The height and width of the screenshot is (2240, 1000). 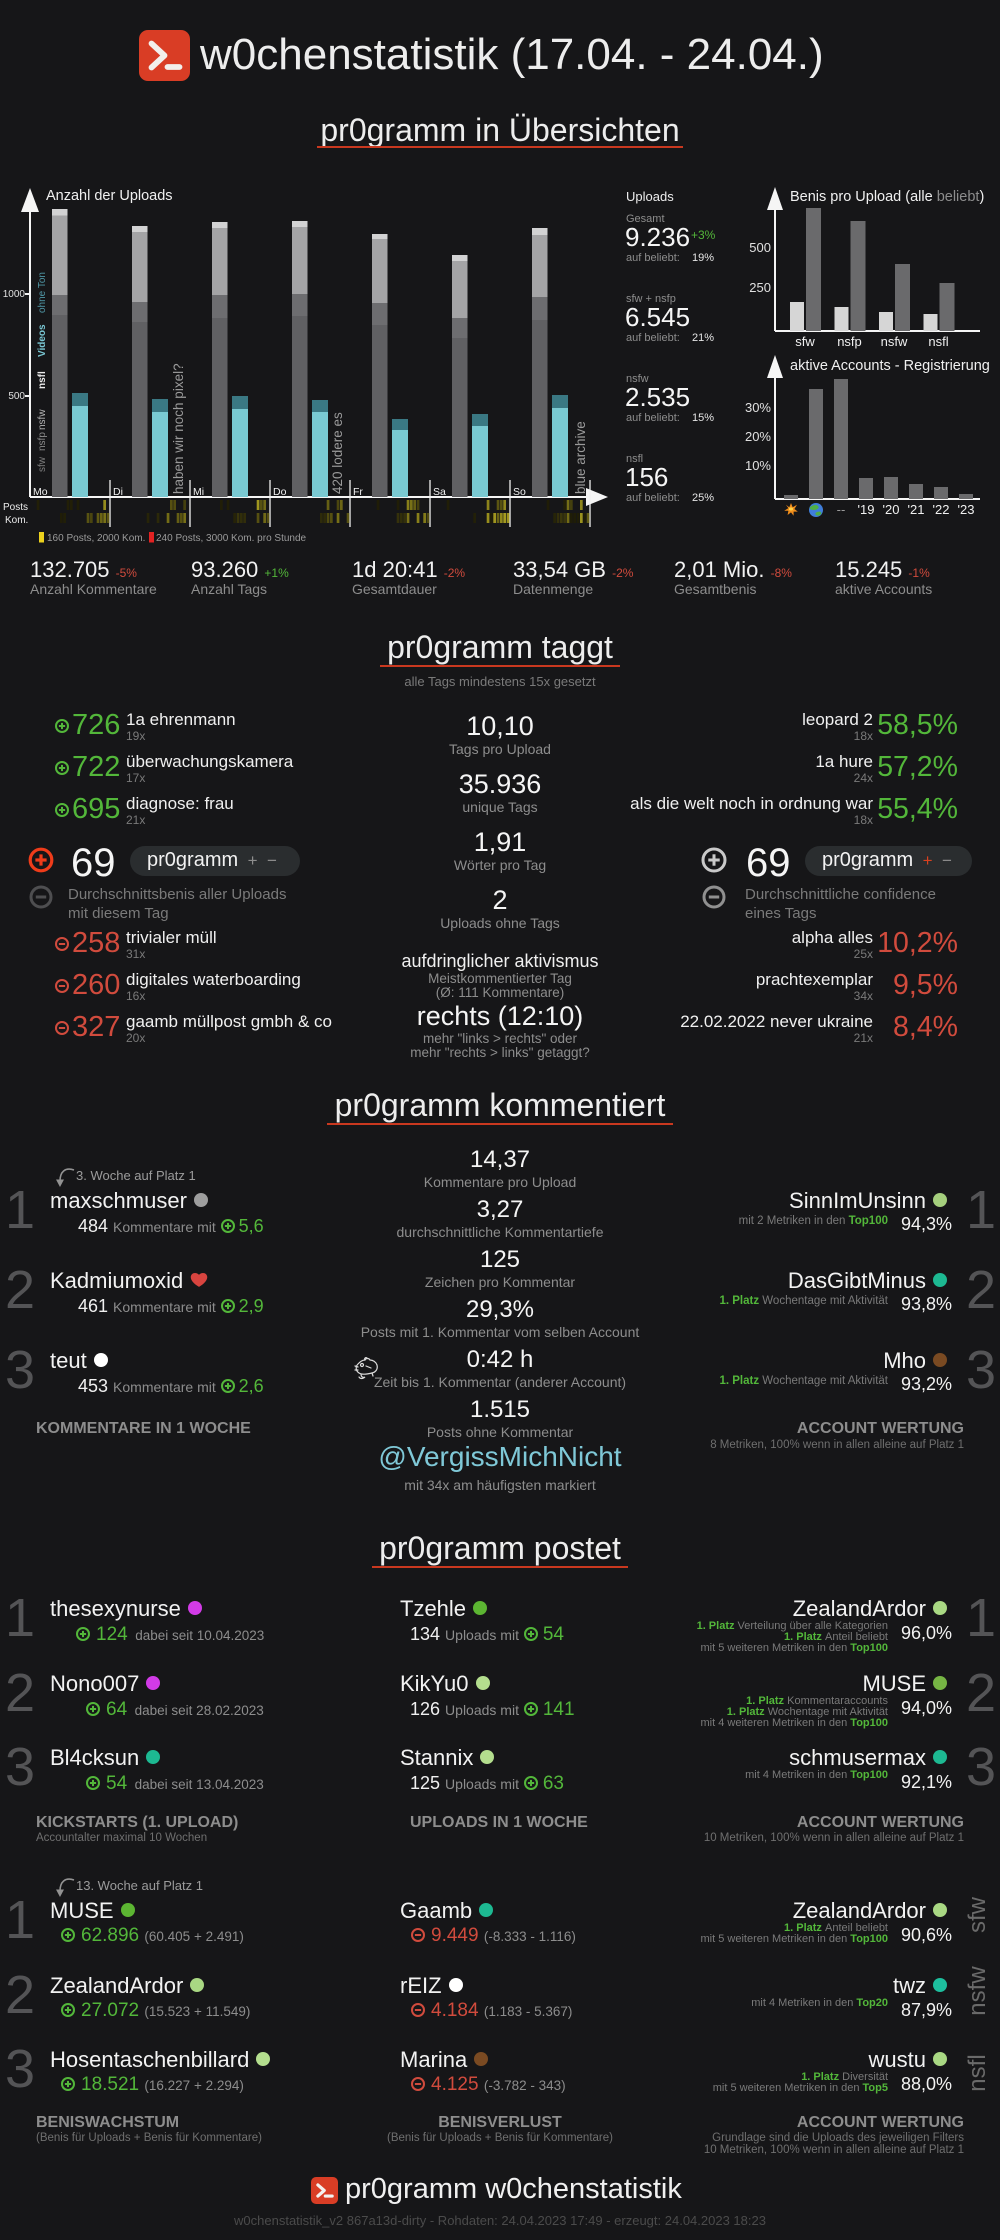 I want to click on svg-text: '21, so click(x=916, y=509).